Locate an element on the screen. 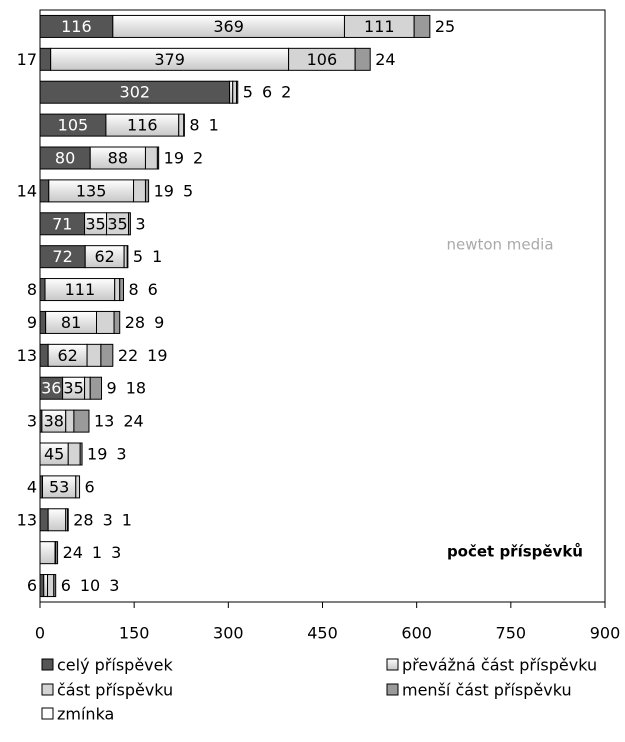 This screenshot has width=625, height=742. watermark: newton media is located at coordinates (499, 245).